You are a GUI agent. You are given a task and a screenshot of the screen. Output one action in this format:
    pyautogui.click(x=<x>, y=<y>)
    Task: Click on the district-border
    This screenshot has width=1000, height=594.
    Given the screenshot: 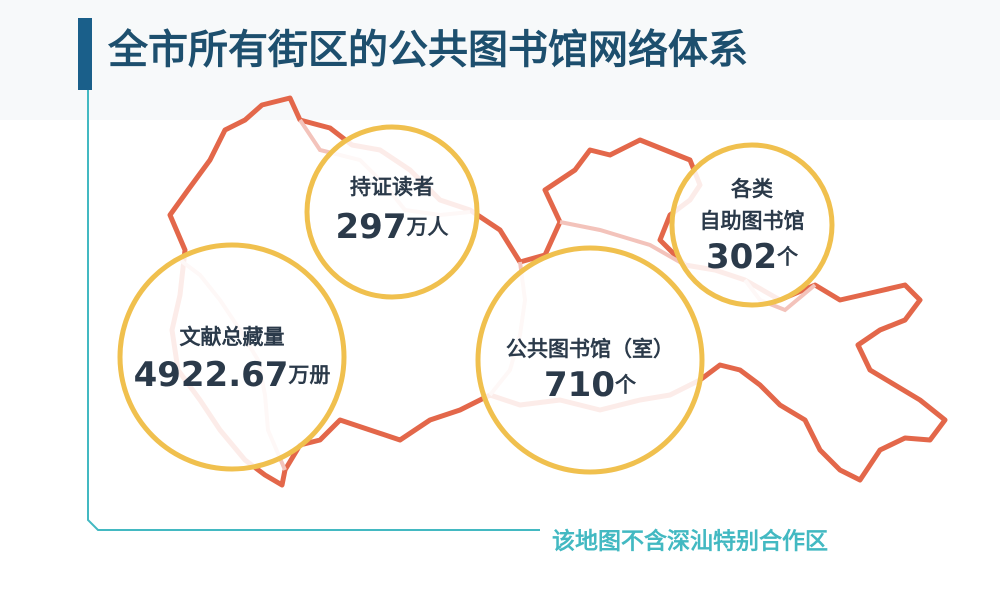 What is the action you would take?
    pyautogui.click(x=622, y=243)
    